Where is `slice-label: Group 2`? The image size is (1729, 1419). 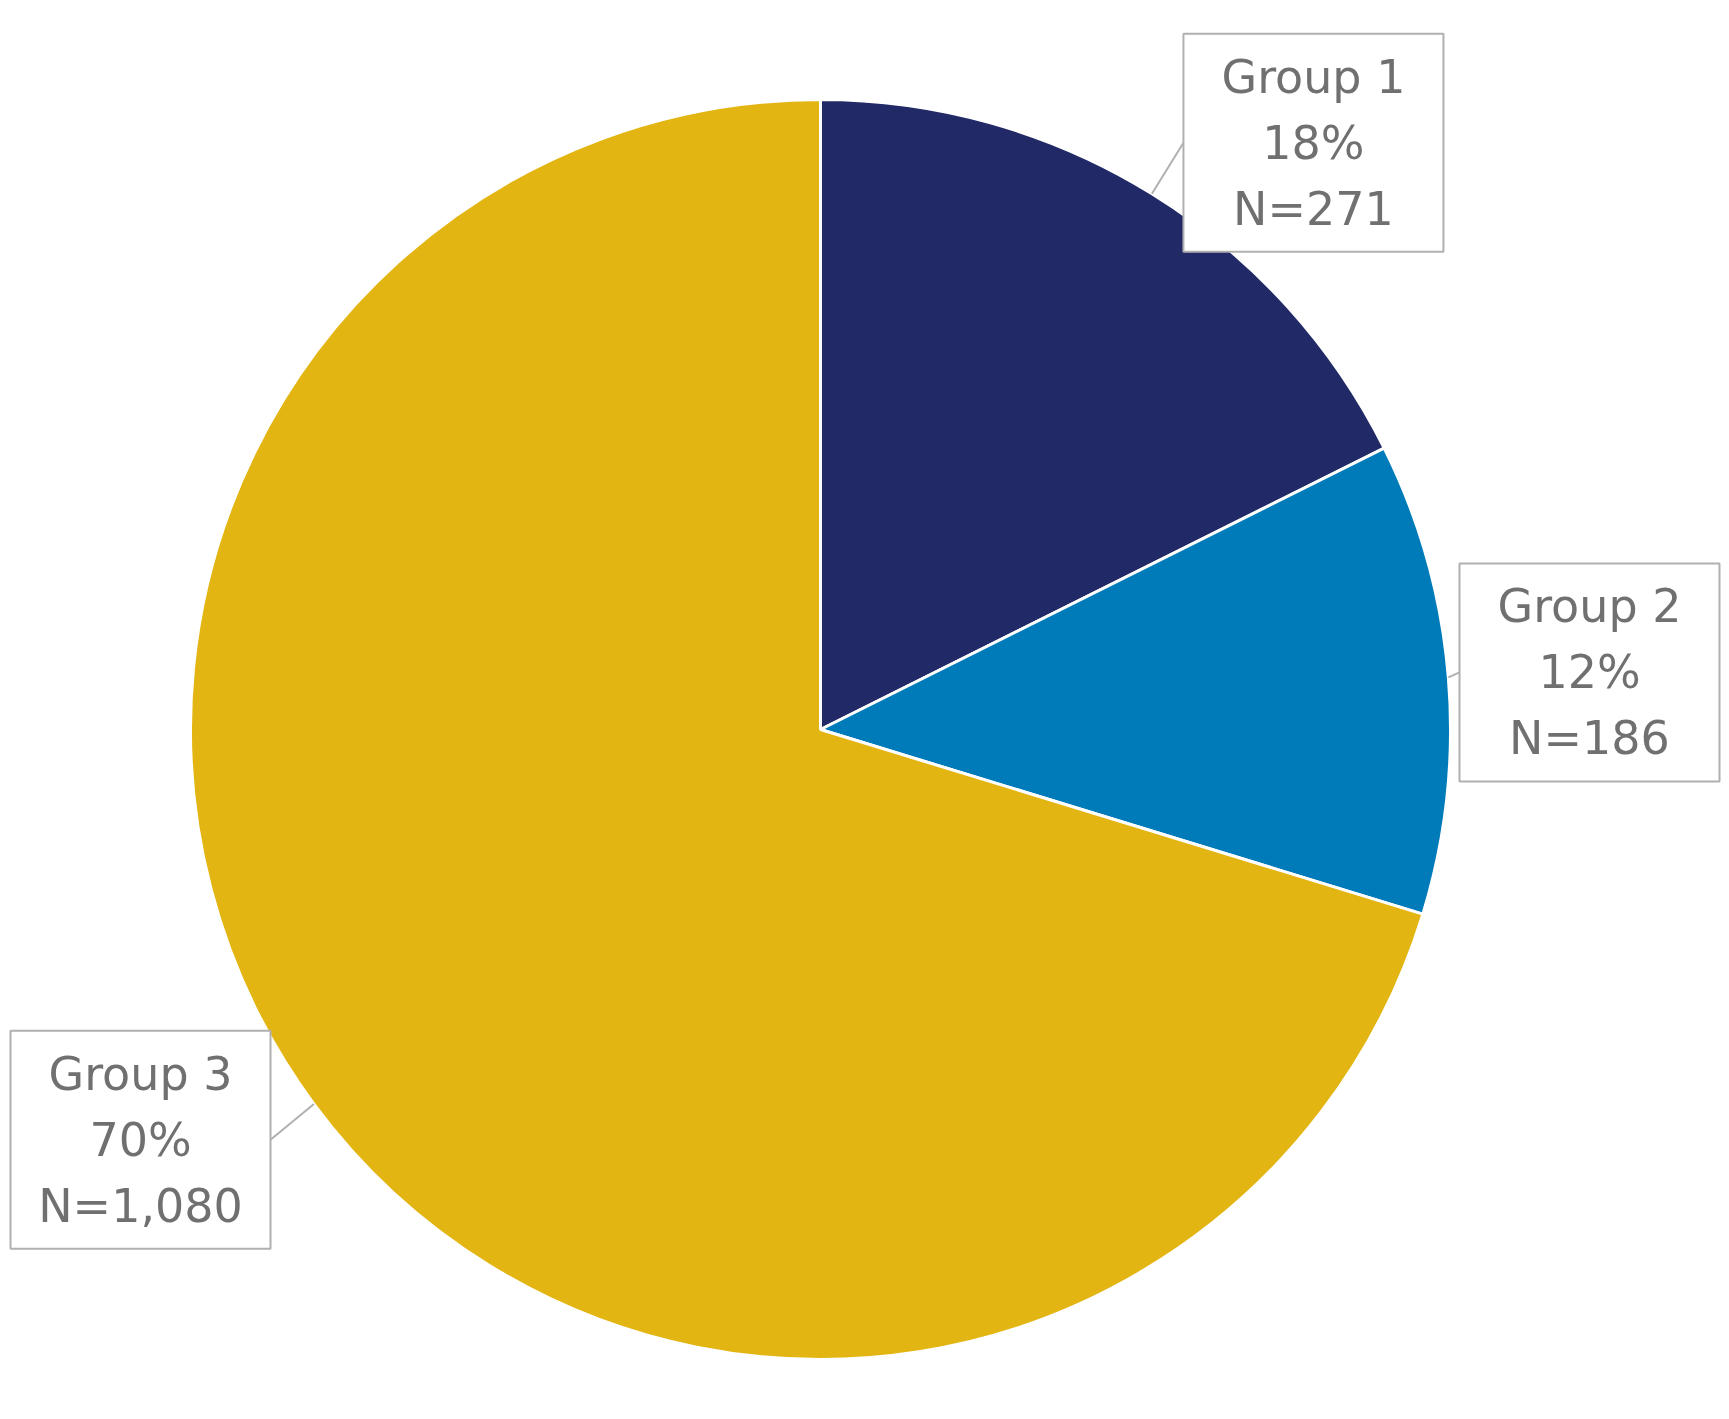
slice-label: Group 2 is located at coordinates (1589, 606).